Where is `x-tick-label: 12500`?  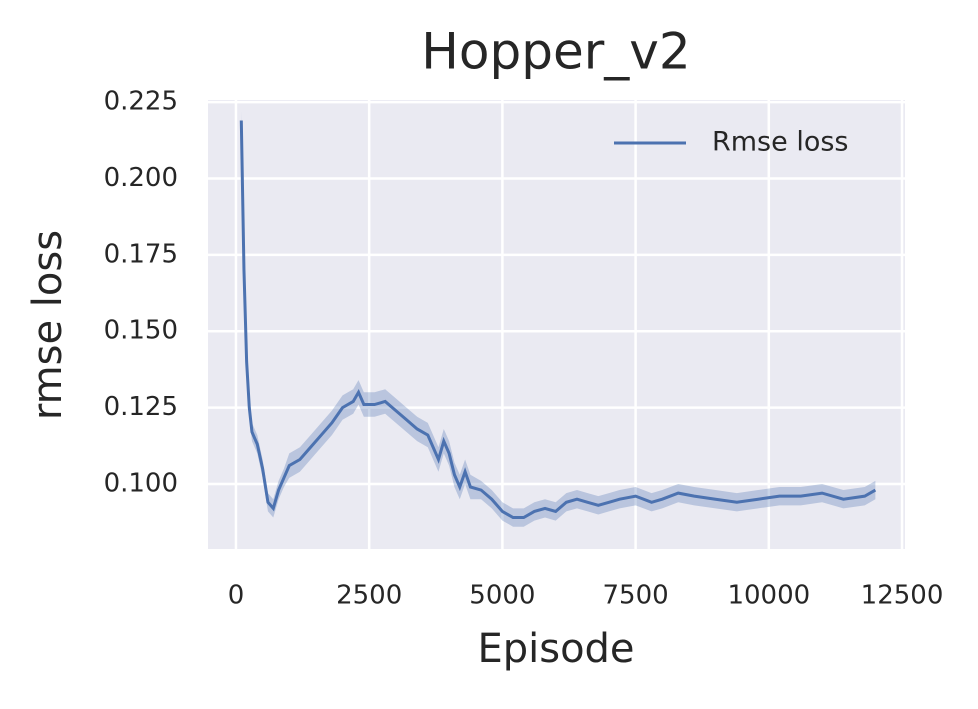
x-tick-label: 12500 is located at coordinates (902, 596).